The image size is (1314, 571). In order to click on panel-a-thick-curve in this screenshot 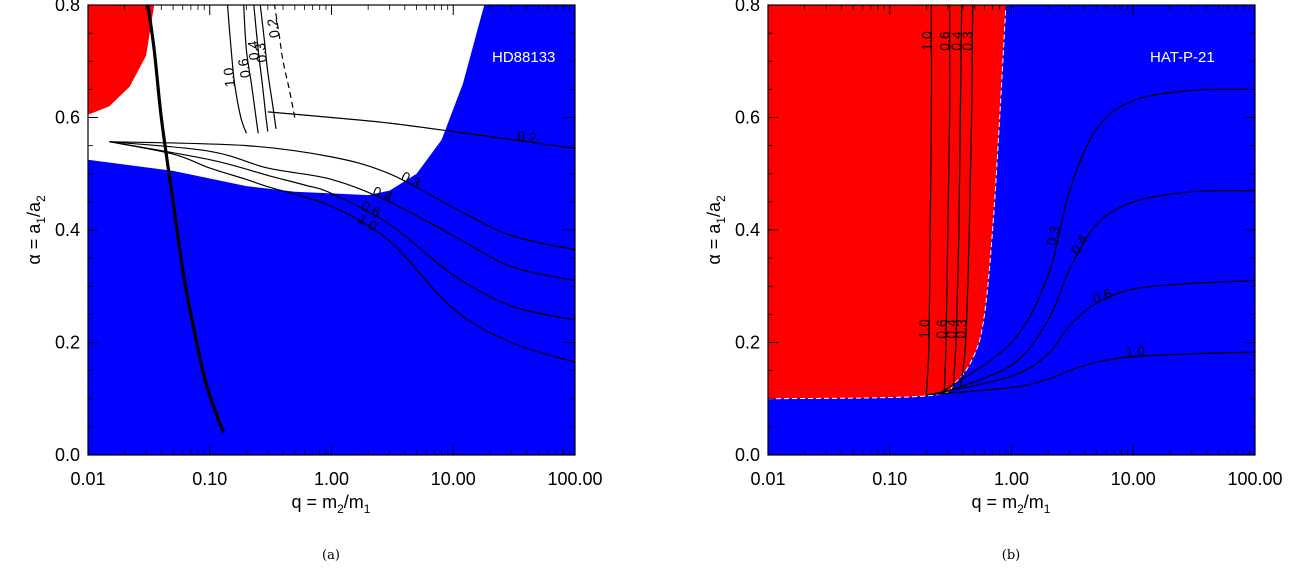, I will do `click(186, 219)`.